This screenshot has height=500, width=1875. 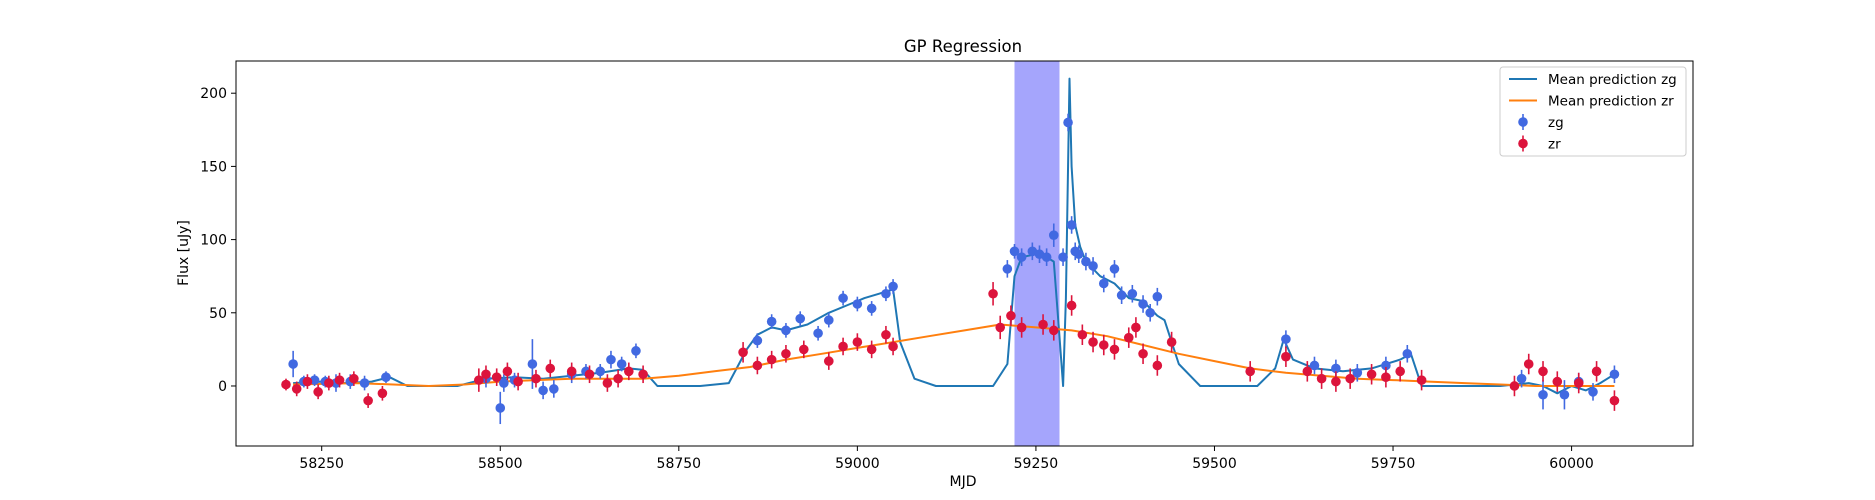 I want to click on legend-point-marker, so click(x=1523, y=143).